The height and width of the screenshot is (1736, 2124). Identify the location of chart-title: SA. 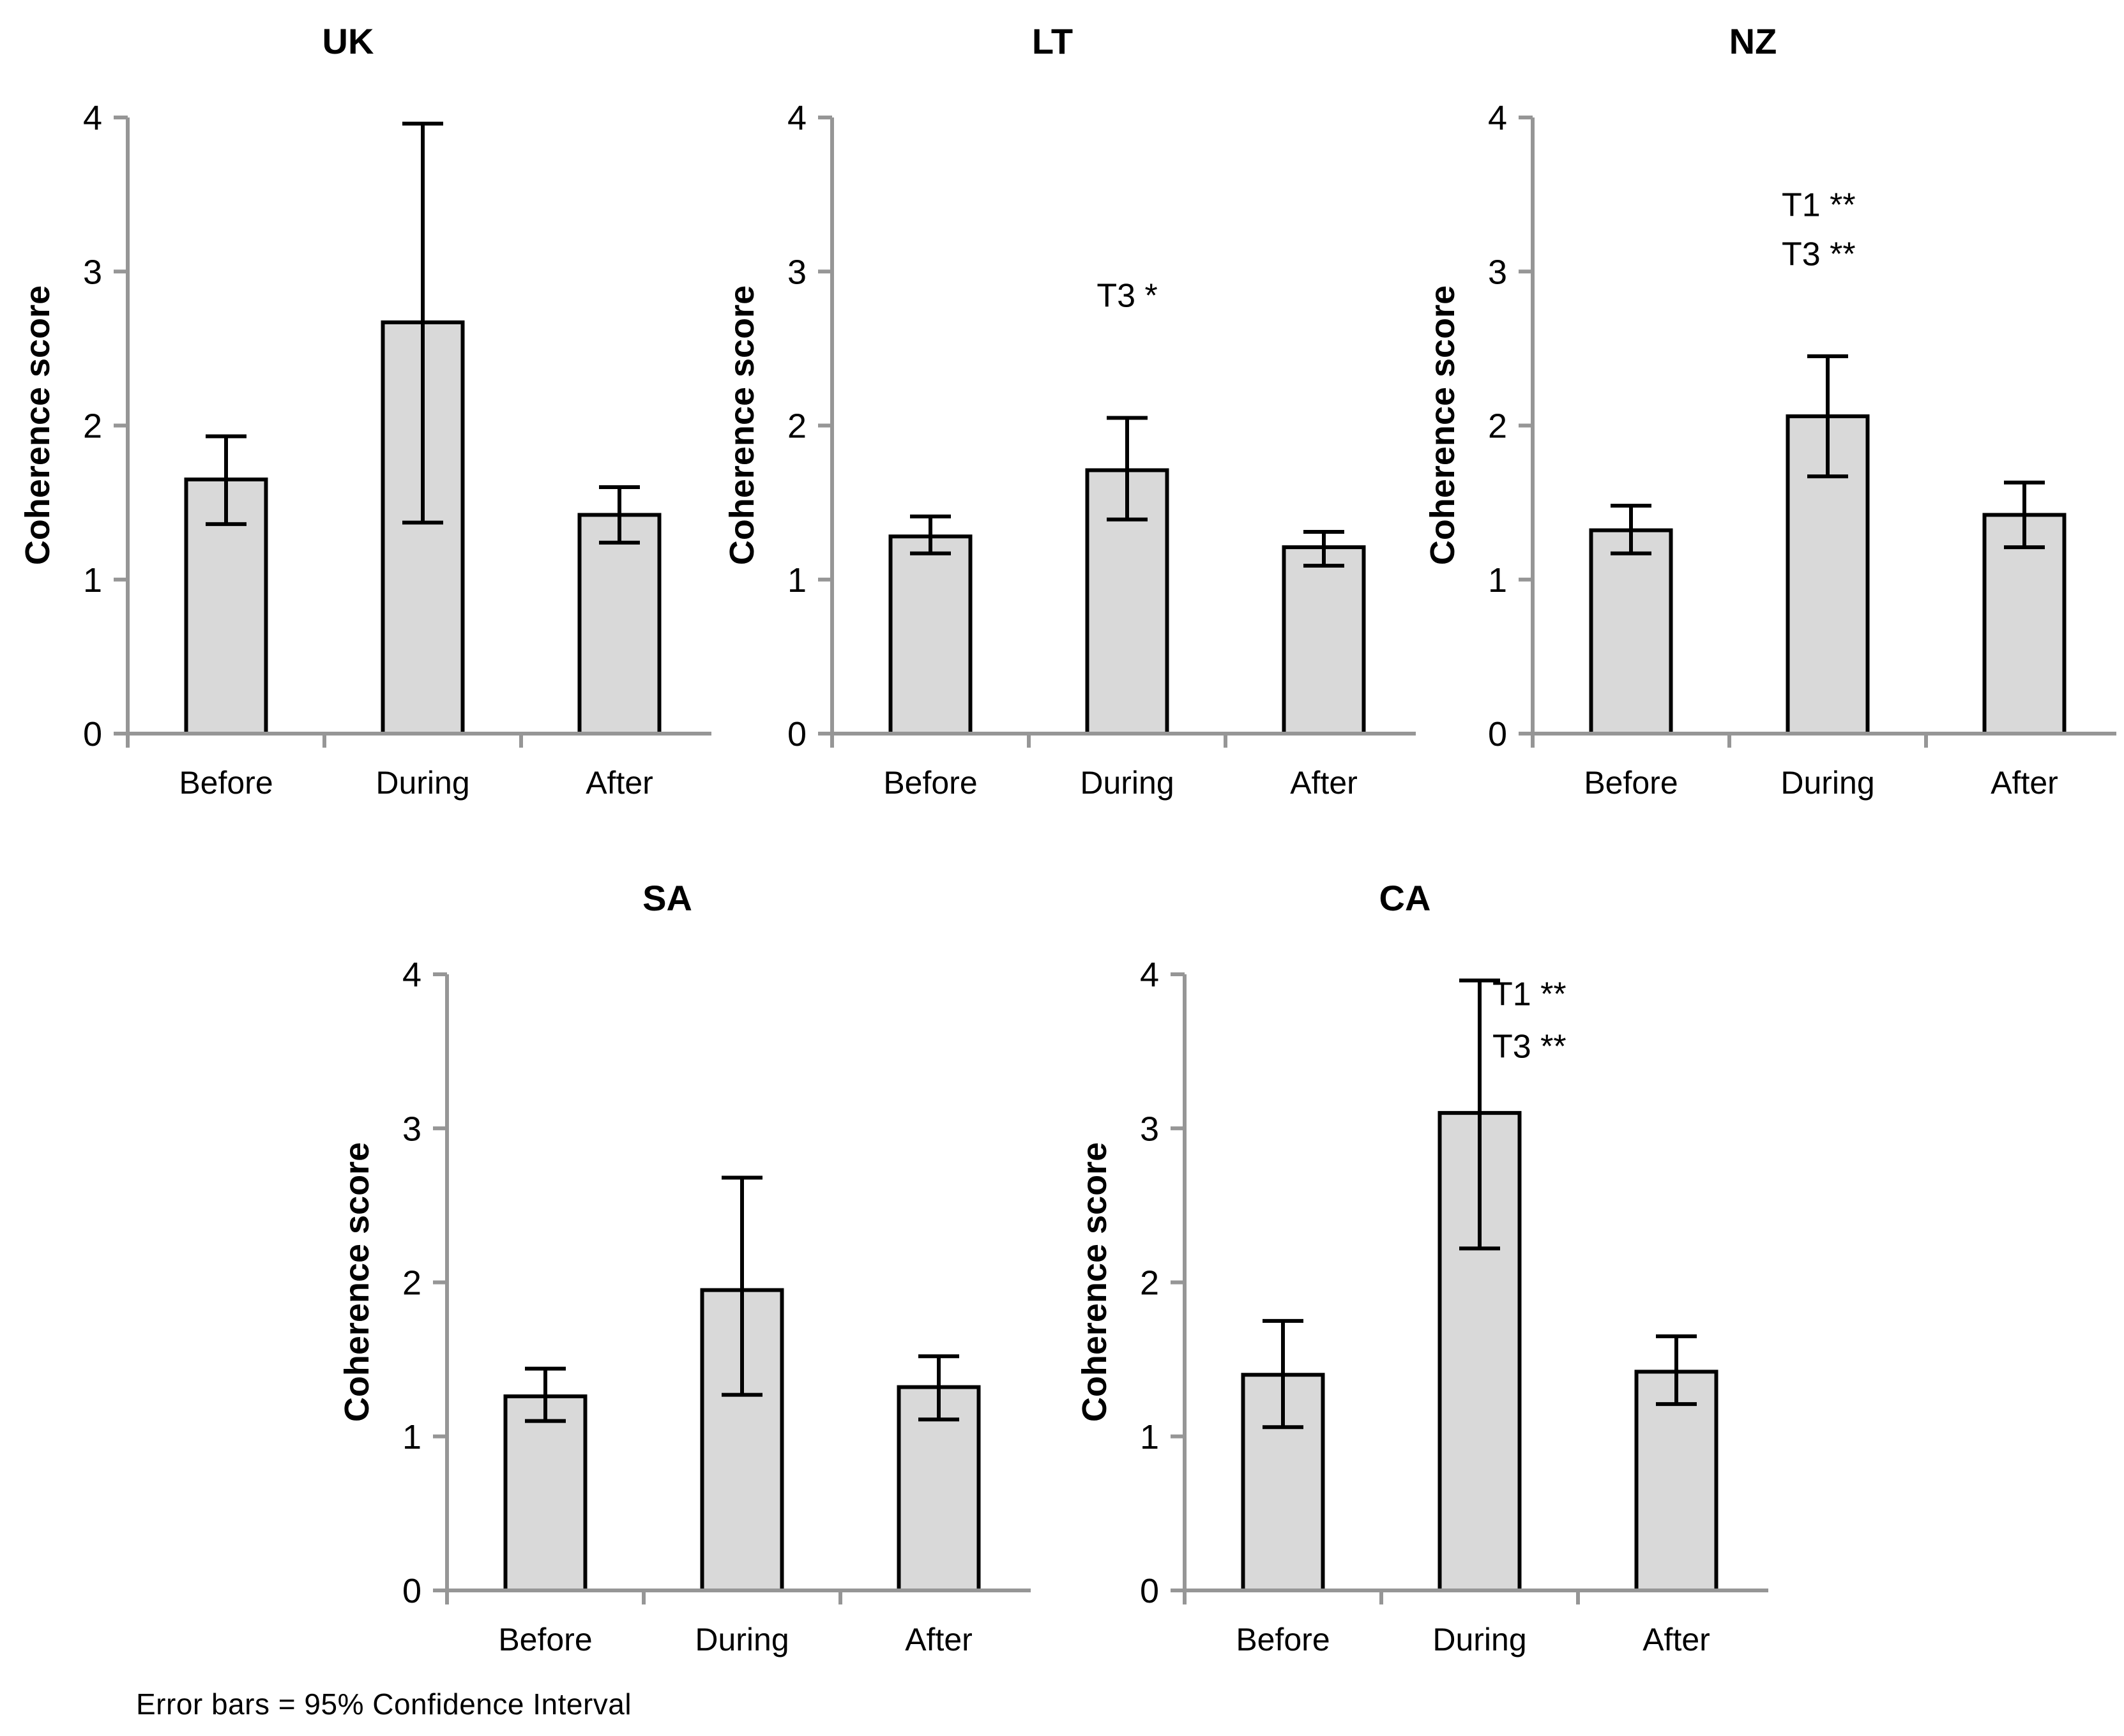
(667, 898).